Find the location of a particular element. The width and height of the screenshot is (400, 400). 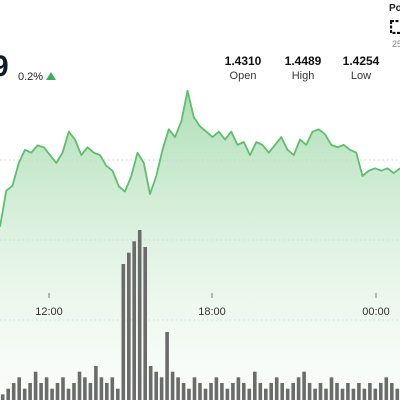

high-label: High is located at coordinates (303, 76).